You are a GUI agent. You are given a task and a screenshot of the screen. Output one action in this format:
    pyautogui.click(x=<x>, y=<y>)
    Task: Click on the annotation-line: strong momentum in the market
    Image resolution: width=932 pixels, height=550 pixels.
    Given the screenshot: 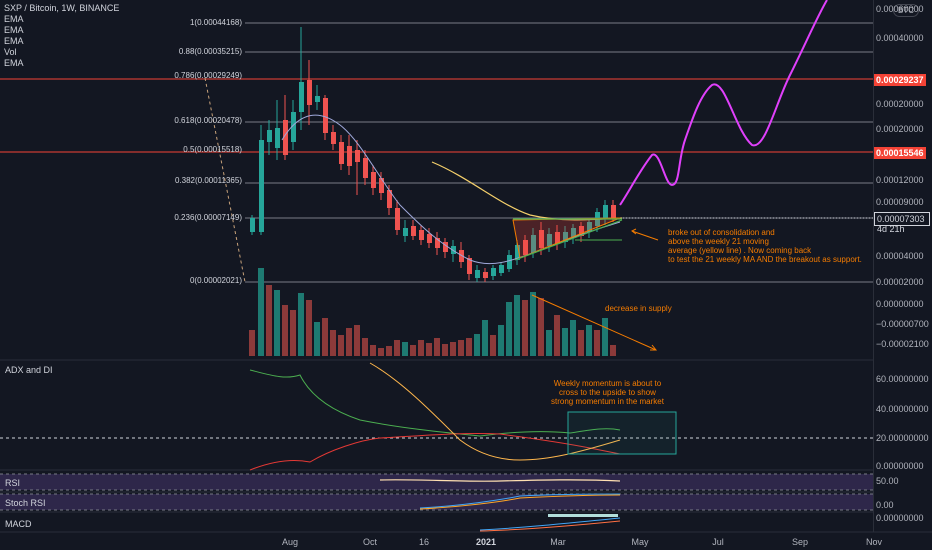 What is the action you would take?
    pyautogui.click(x=607, y=401)
    